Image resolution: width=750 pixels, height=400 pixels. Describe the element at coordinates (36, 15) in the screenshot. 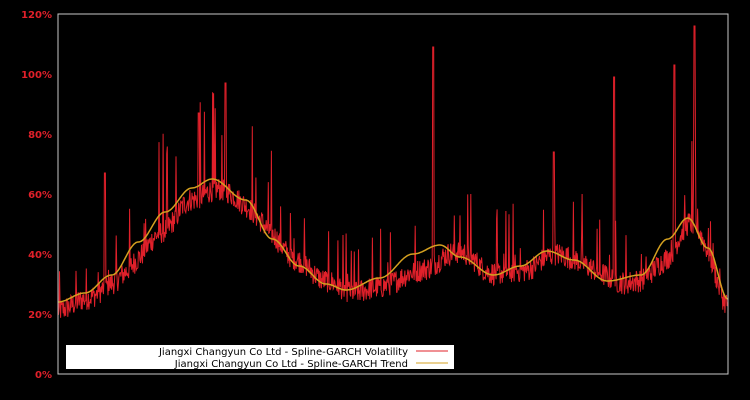

I see `y-tick-label: 120%` at that location.